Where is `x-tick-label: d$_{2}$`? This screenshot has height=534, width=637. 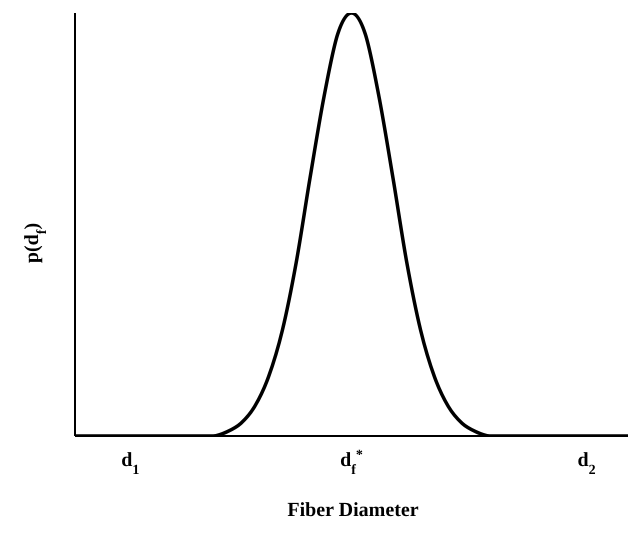 x-tick-label: d$_{2}$ is located at coordinates (586, 463).